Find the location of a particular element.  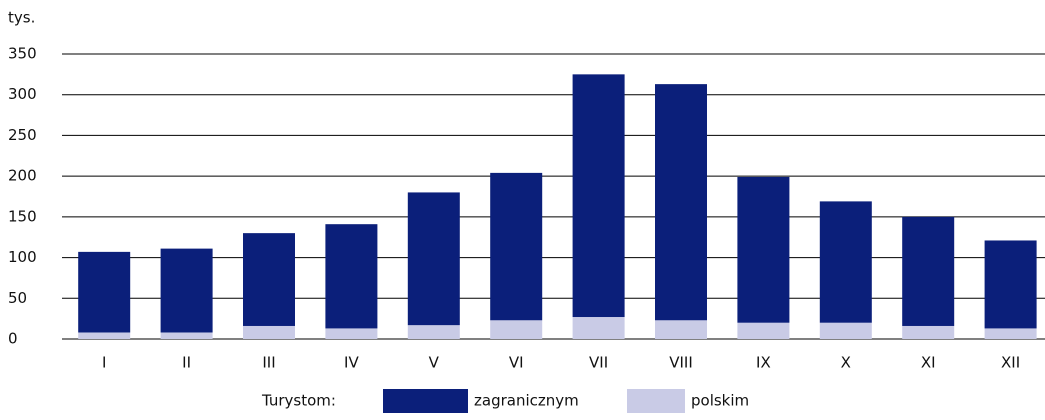

x-tick-label: I is located at coordinates (104, 363).